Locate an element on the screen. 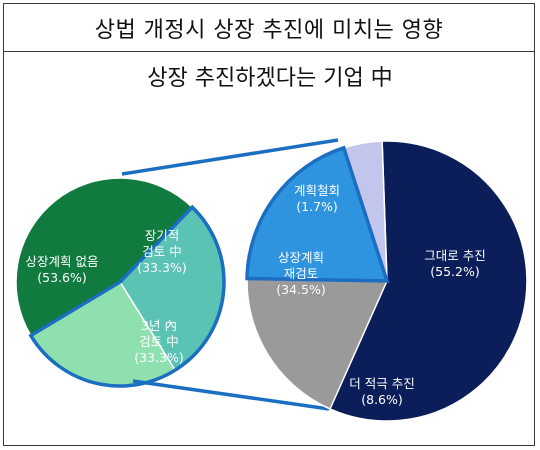  chart-title: 상법 개정시 상장 추진에 미치는 영향 is located at coordinates (269, 30).